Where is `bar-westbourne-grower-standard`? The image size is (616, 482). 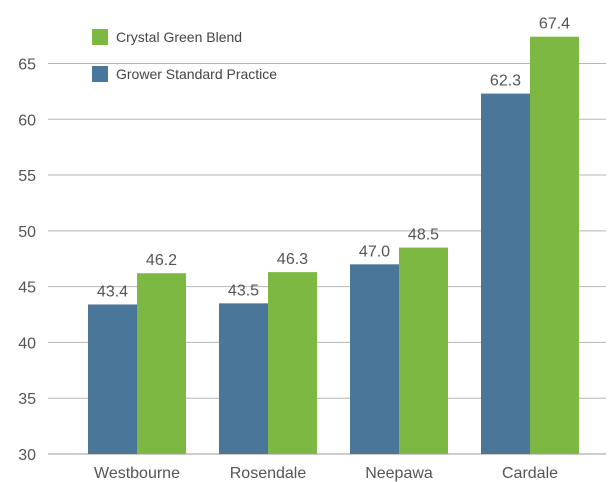 bar-westbourne-grower-standard is located at coordinates (112, 379).